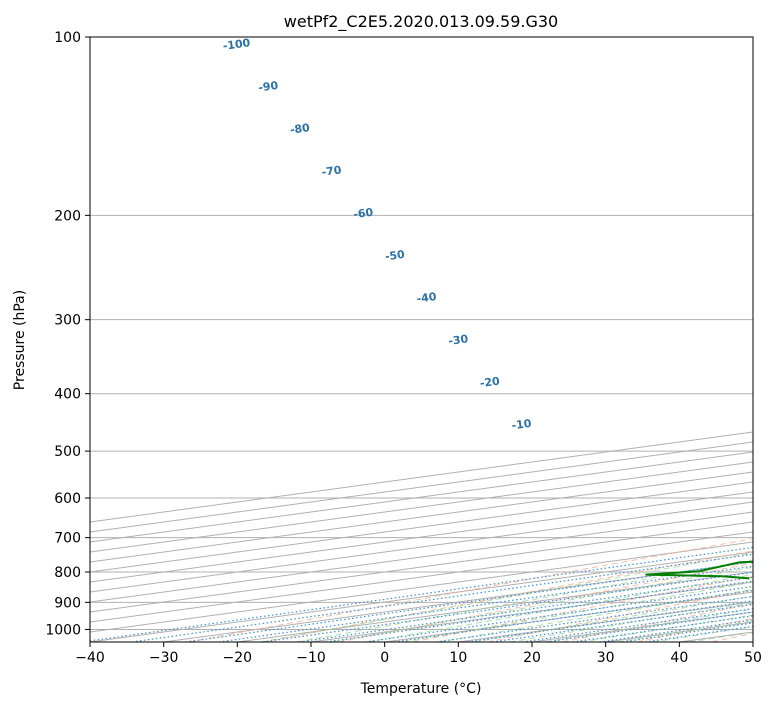 Image resolution: width=775 pixels, height=708 pixels. I want to click on y-tick-label: 300, so click(67, 321).